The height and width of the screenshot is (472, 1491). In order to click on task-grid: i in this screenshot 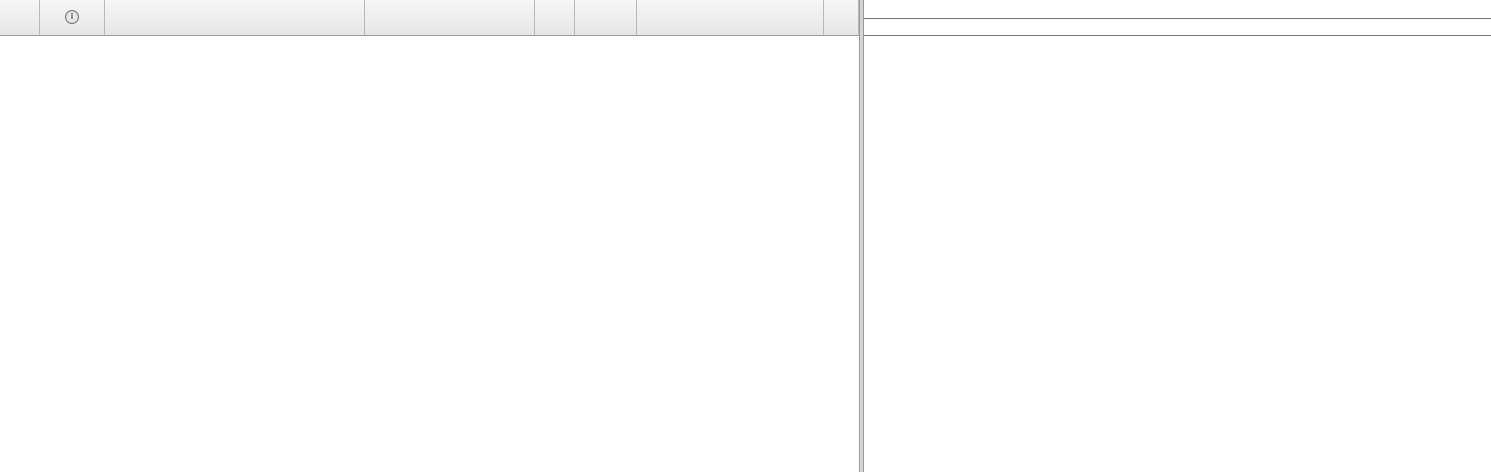, I will do `click(429, 18)`.